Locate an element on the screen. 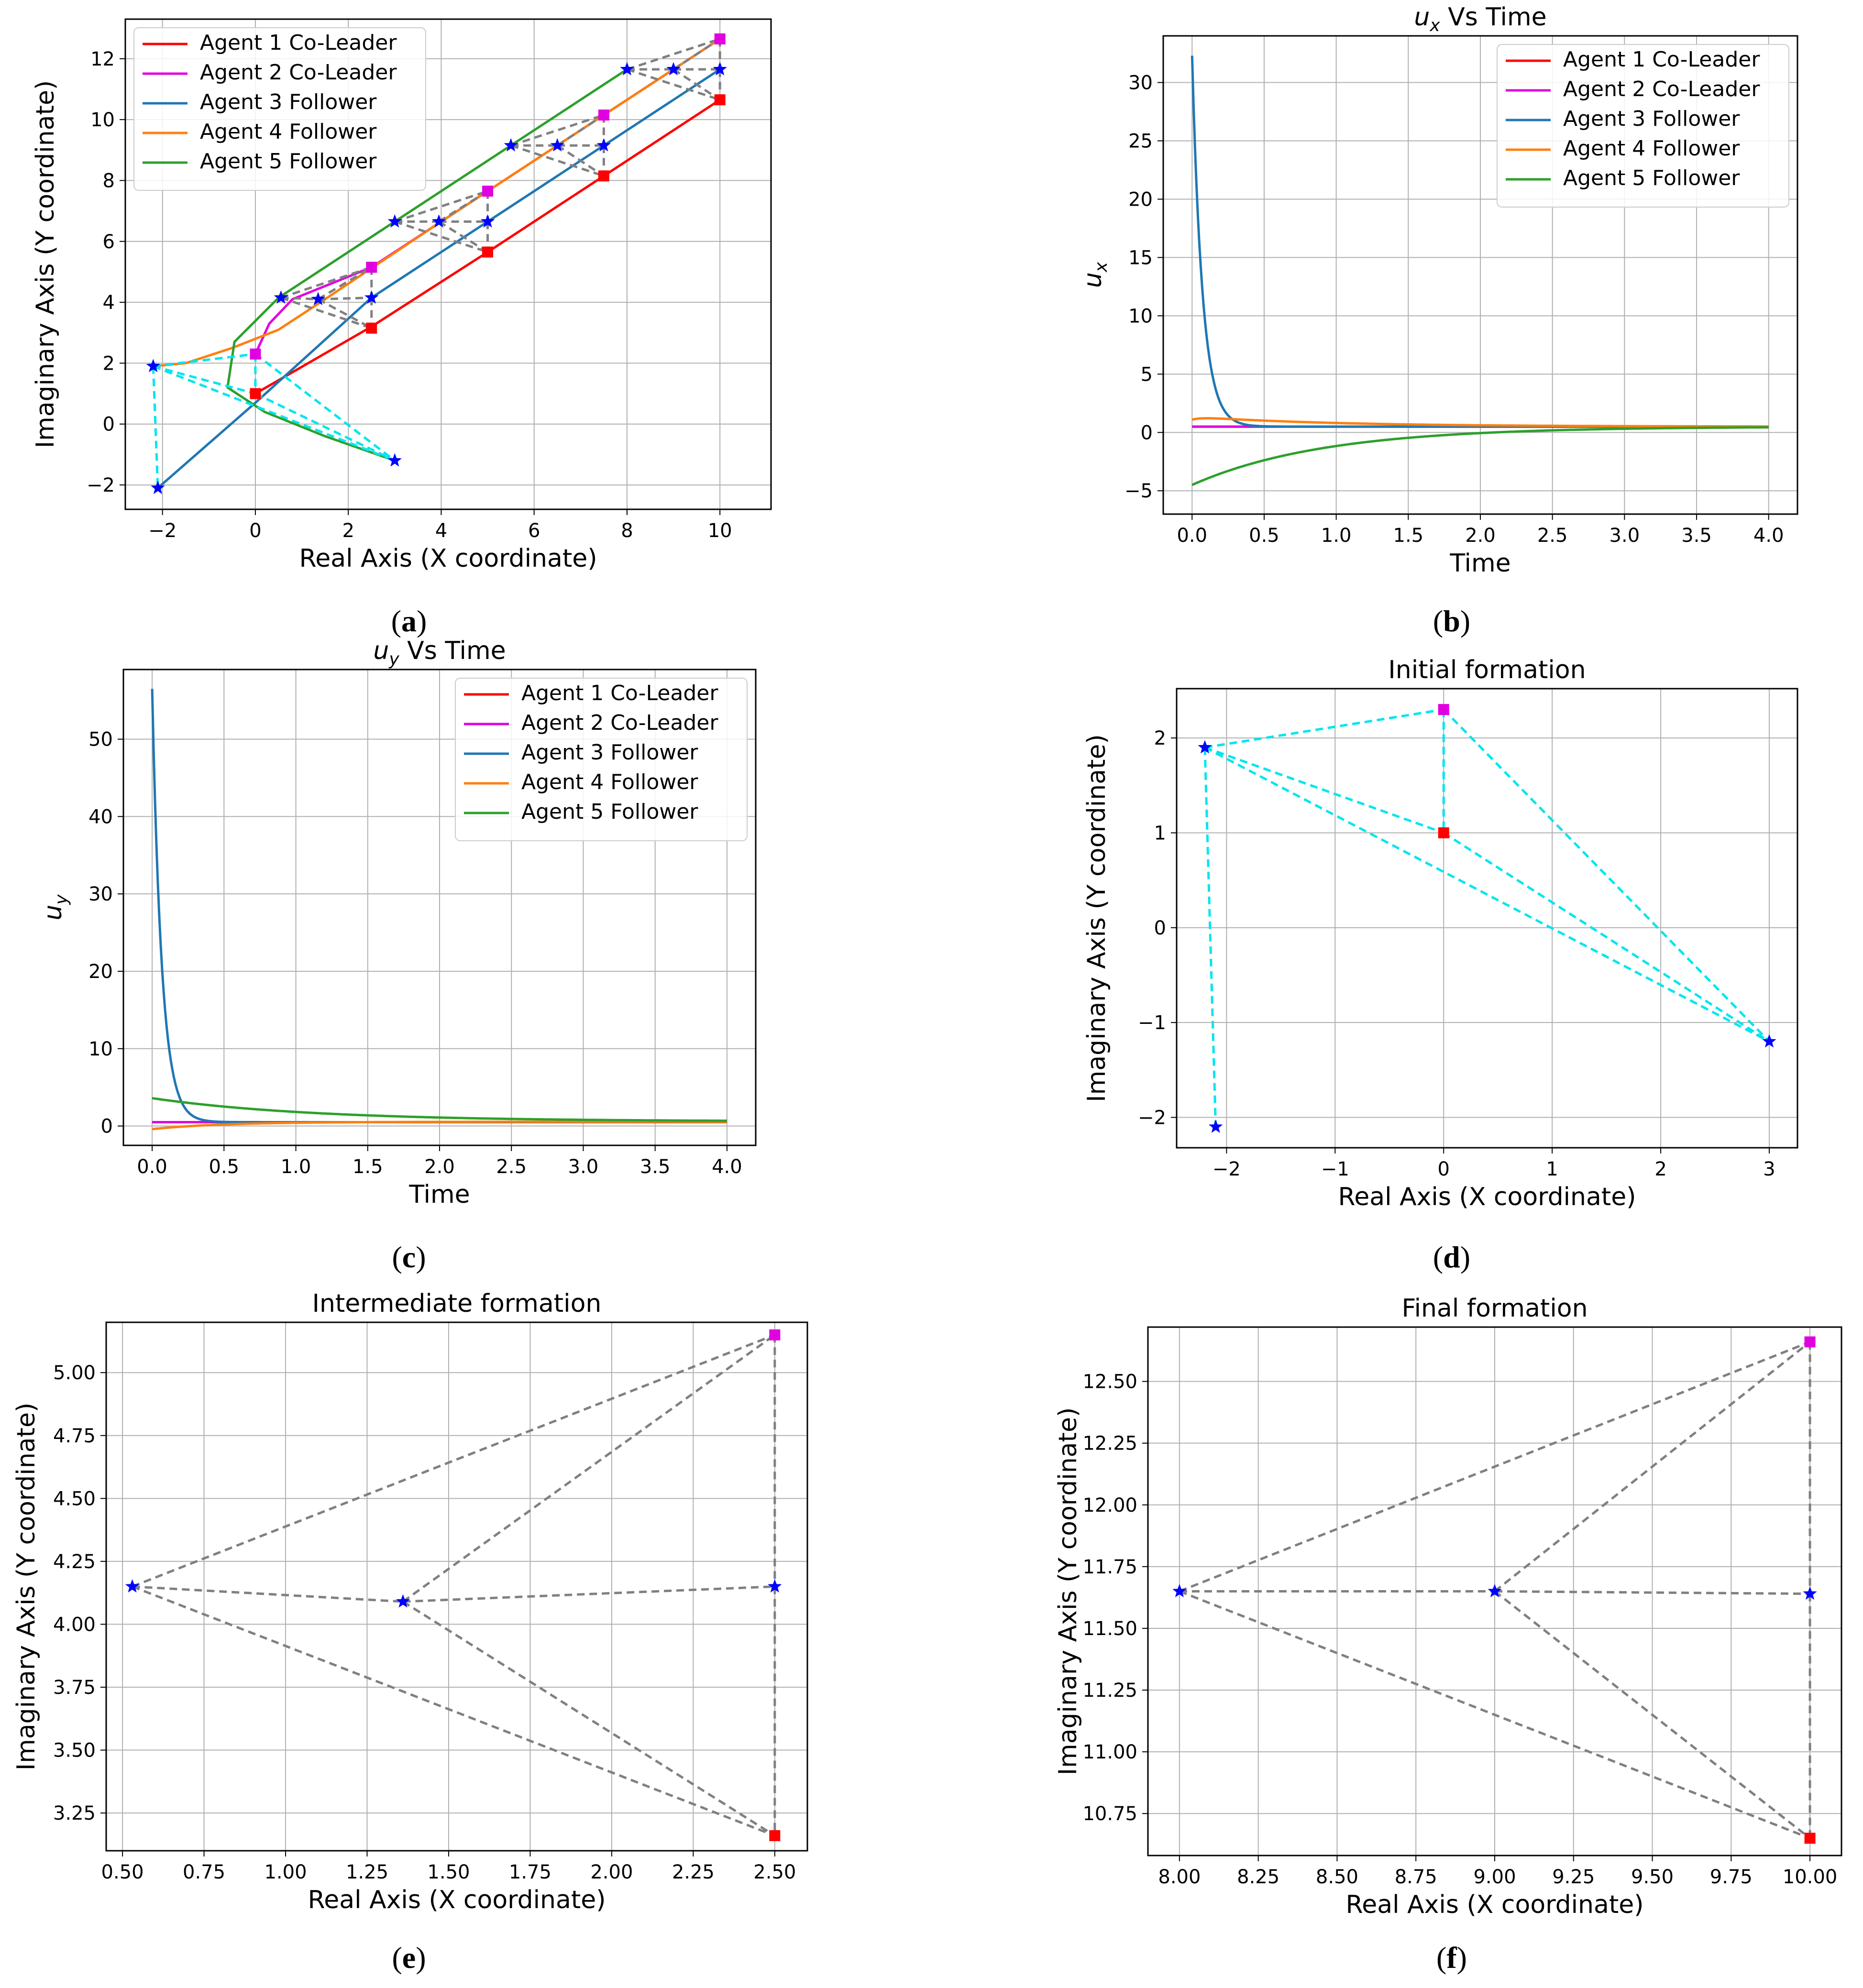 Image resolution: width=1863 pixels, height=1988 pixels. x-tick-label: 3.5 is located at coordinates (1696, 536).